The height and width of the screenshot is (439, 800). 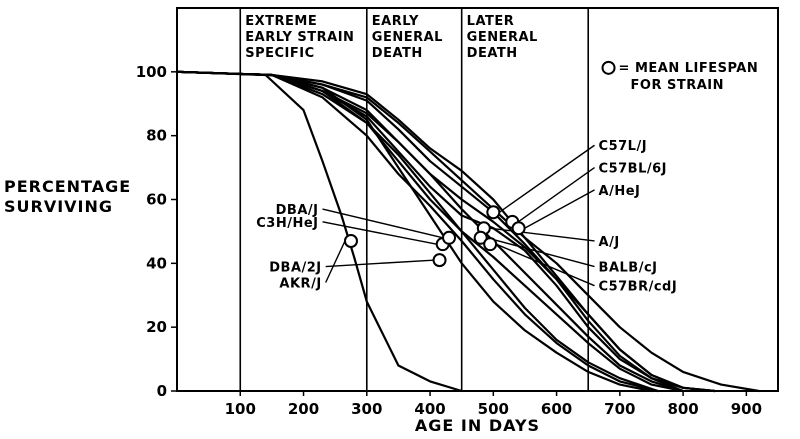 I want to click on y-axis-ticks: 0 20 40 60 80 100, so click(x=156, y=231).